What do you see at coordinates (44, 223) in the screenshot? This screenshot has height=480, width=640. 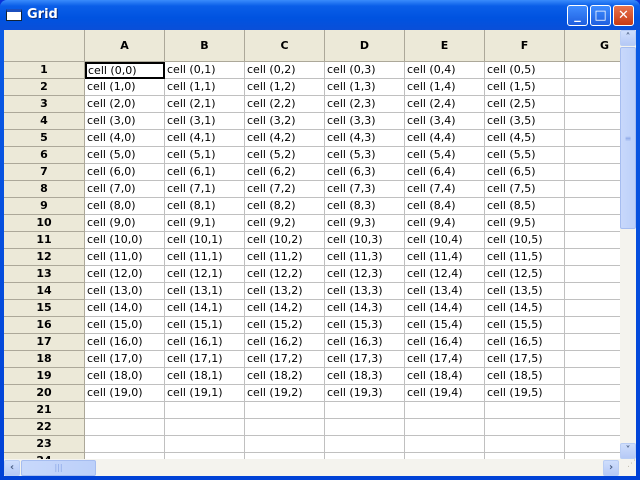 I see `row-header-10: 10` at bounding box center [44, 223].